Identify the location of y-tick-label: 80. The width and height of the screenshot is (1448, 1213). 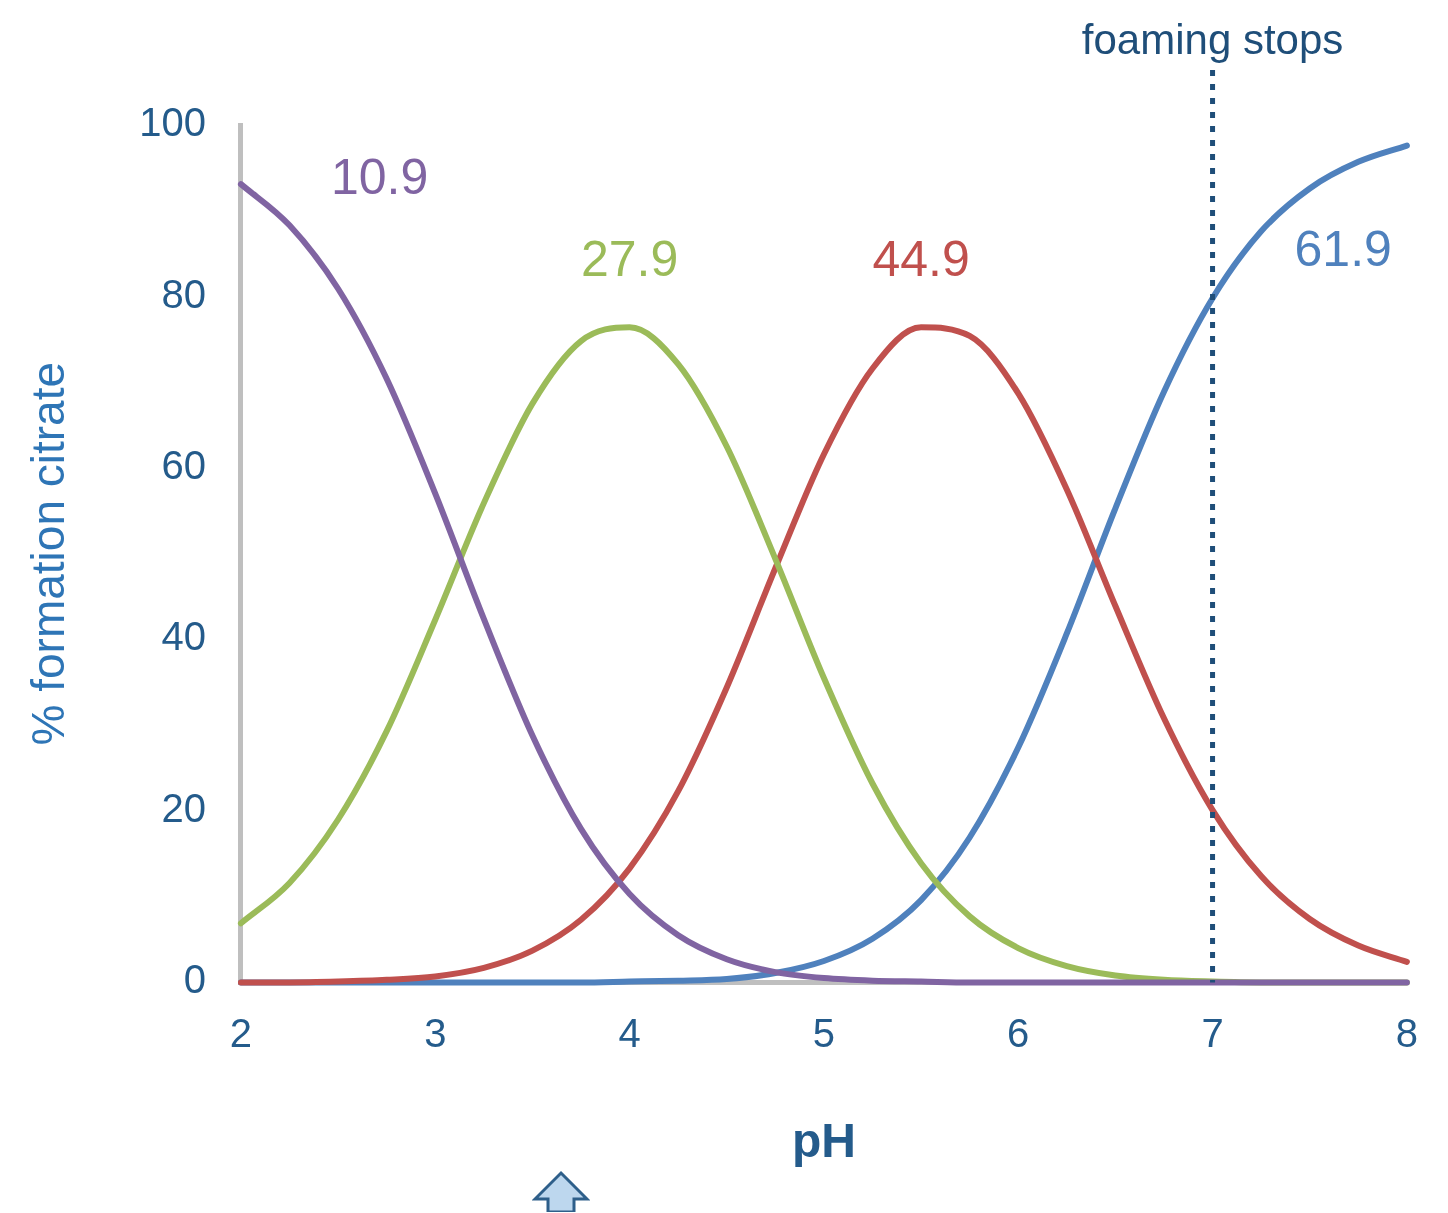
(183, 293).